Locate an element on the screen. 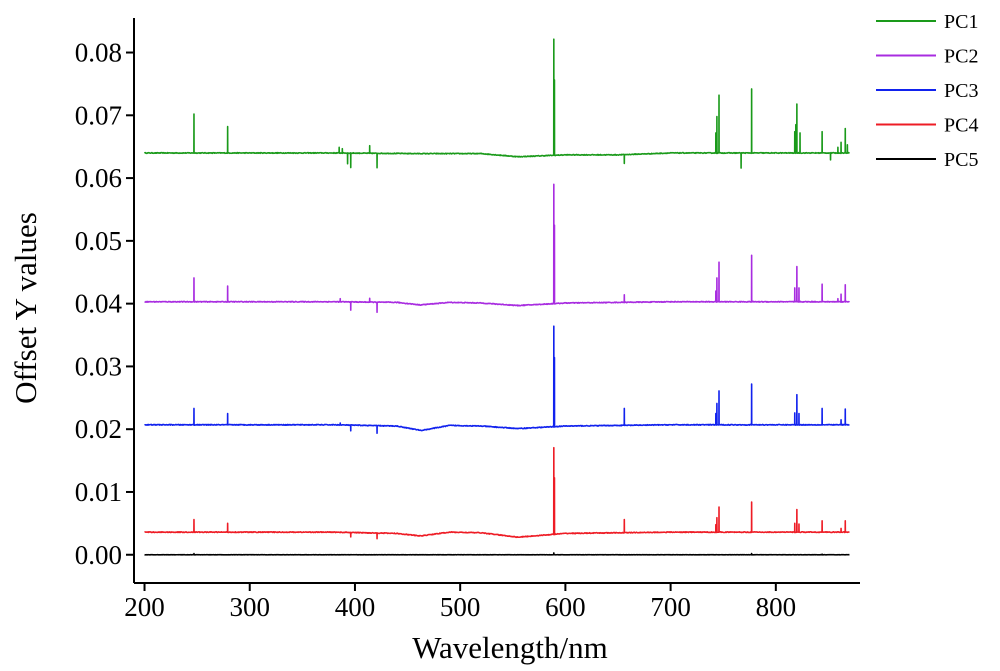 The image size is (1000, 671). x-ticks: 200 300 400 500 600 700 800 is located at coordinates (460, 602).